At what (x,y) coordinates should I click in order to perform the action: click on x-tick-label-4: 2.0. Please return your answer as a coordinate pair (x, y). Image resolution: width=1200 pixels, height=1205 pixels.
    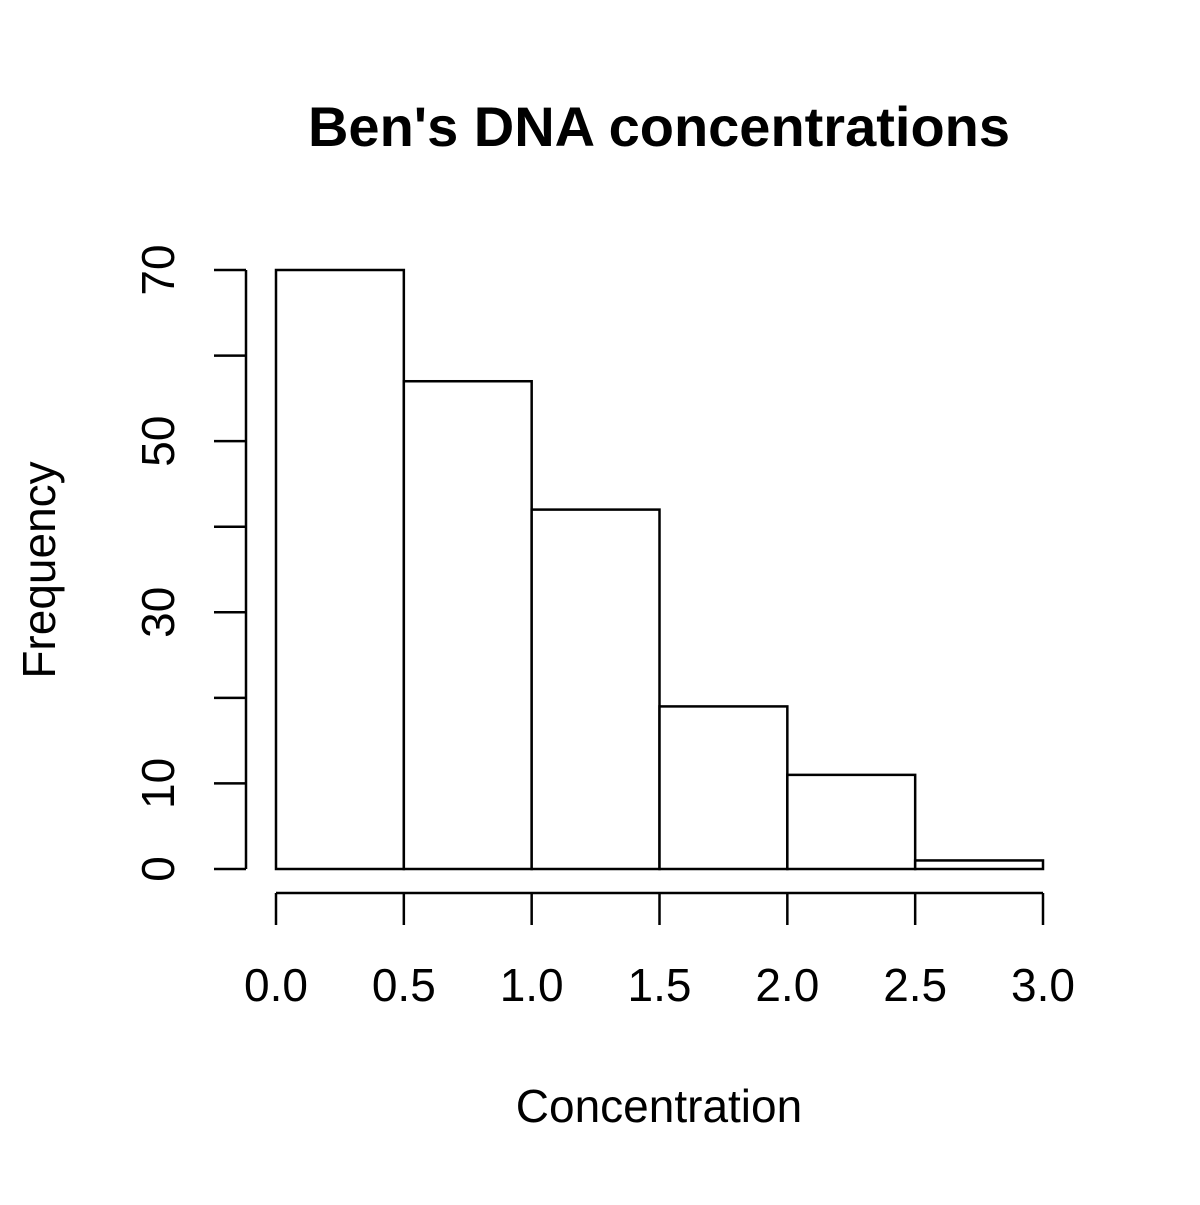
    Looking at the image, I should click on (787, 985).